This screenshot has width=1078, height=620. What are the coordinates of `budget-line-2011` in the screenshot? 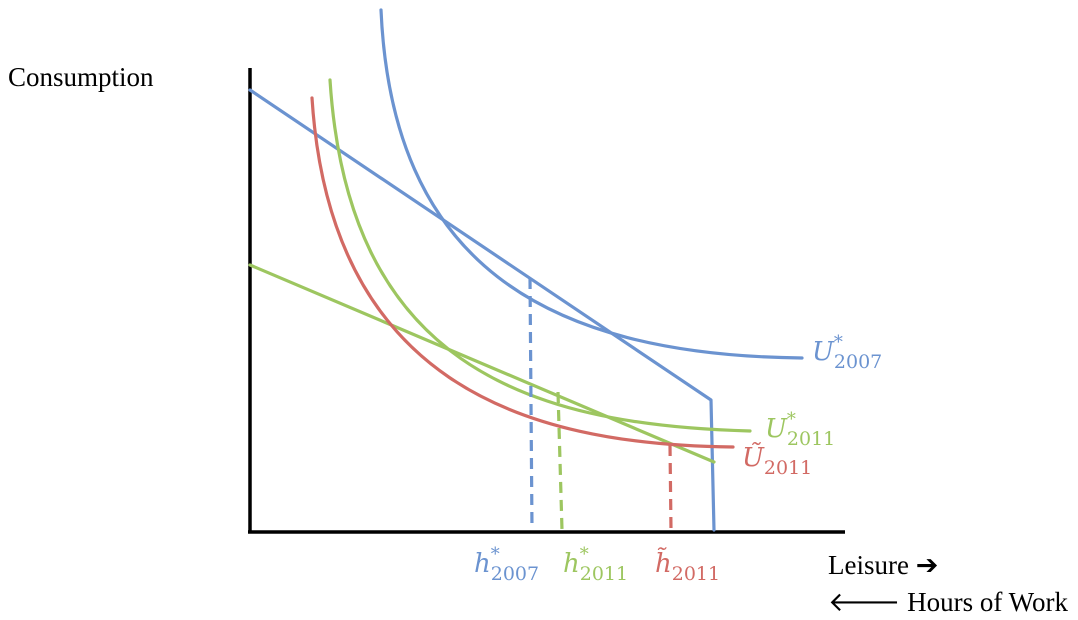 It's located at (482, 363).